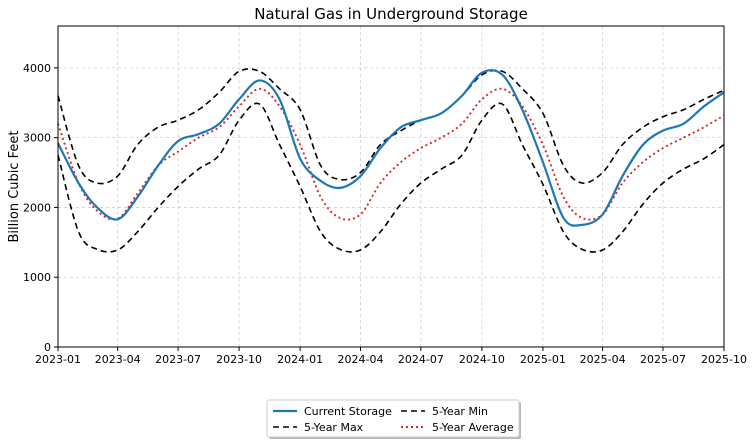  Describe the element at coordinates (724, 359) in the screenshot. I see `x-tick-label: 2025-10` at that location.